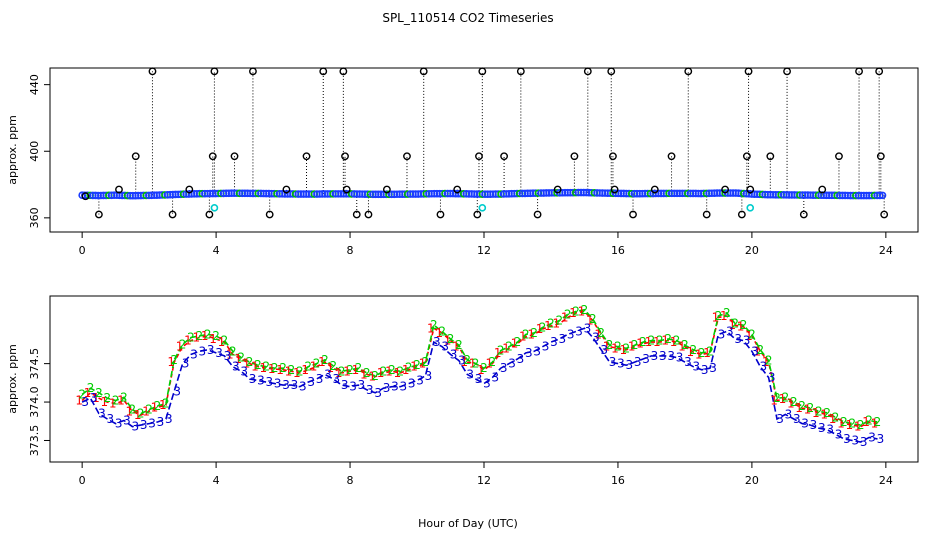 Image resolution: width=936 pixels, height=540 pixels. I want to click on top-x-tick-label: 0, so click(82, 250).